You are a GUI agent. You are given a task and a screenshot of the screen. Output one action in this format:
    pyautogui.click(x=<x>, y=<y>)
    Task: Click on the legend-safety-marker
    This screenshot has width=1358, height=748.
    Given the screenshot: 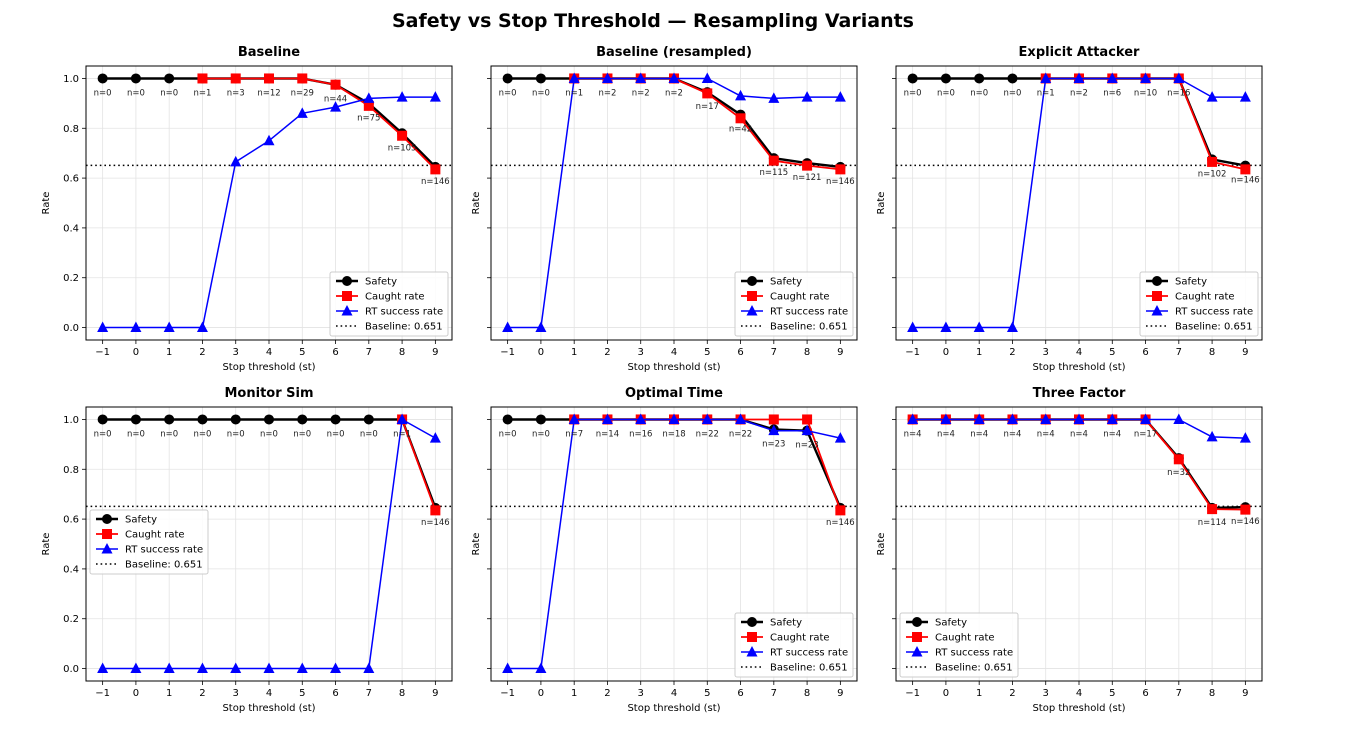 What is the action you would take?
    pyautogui.click(x=107, y=519)
    